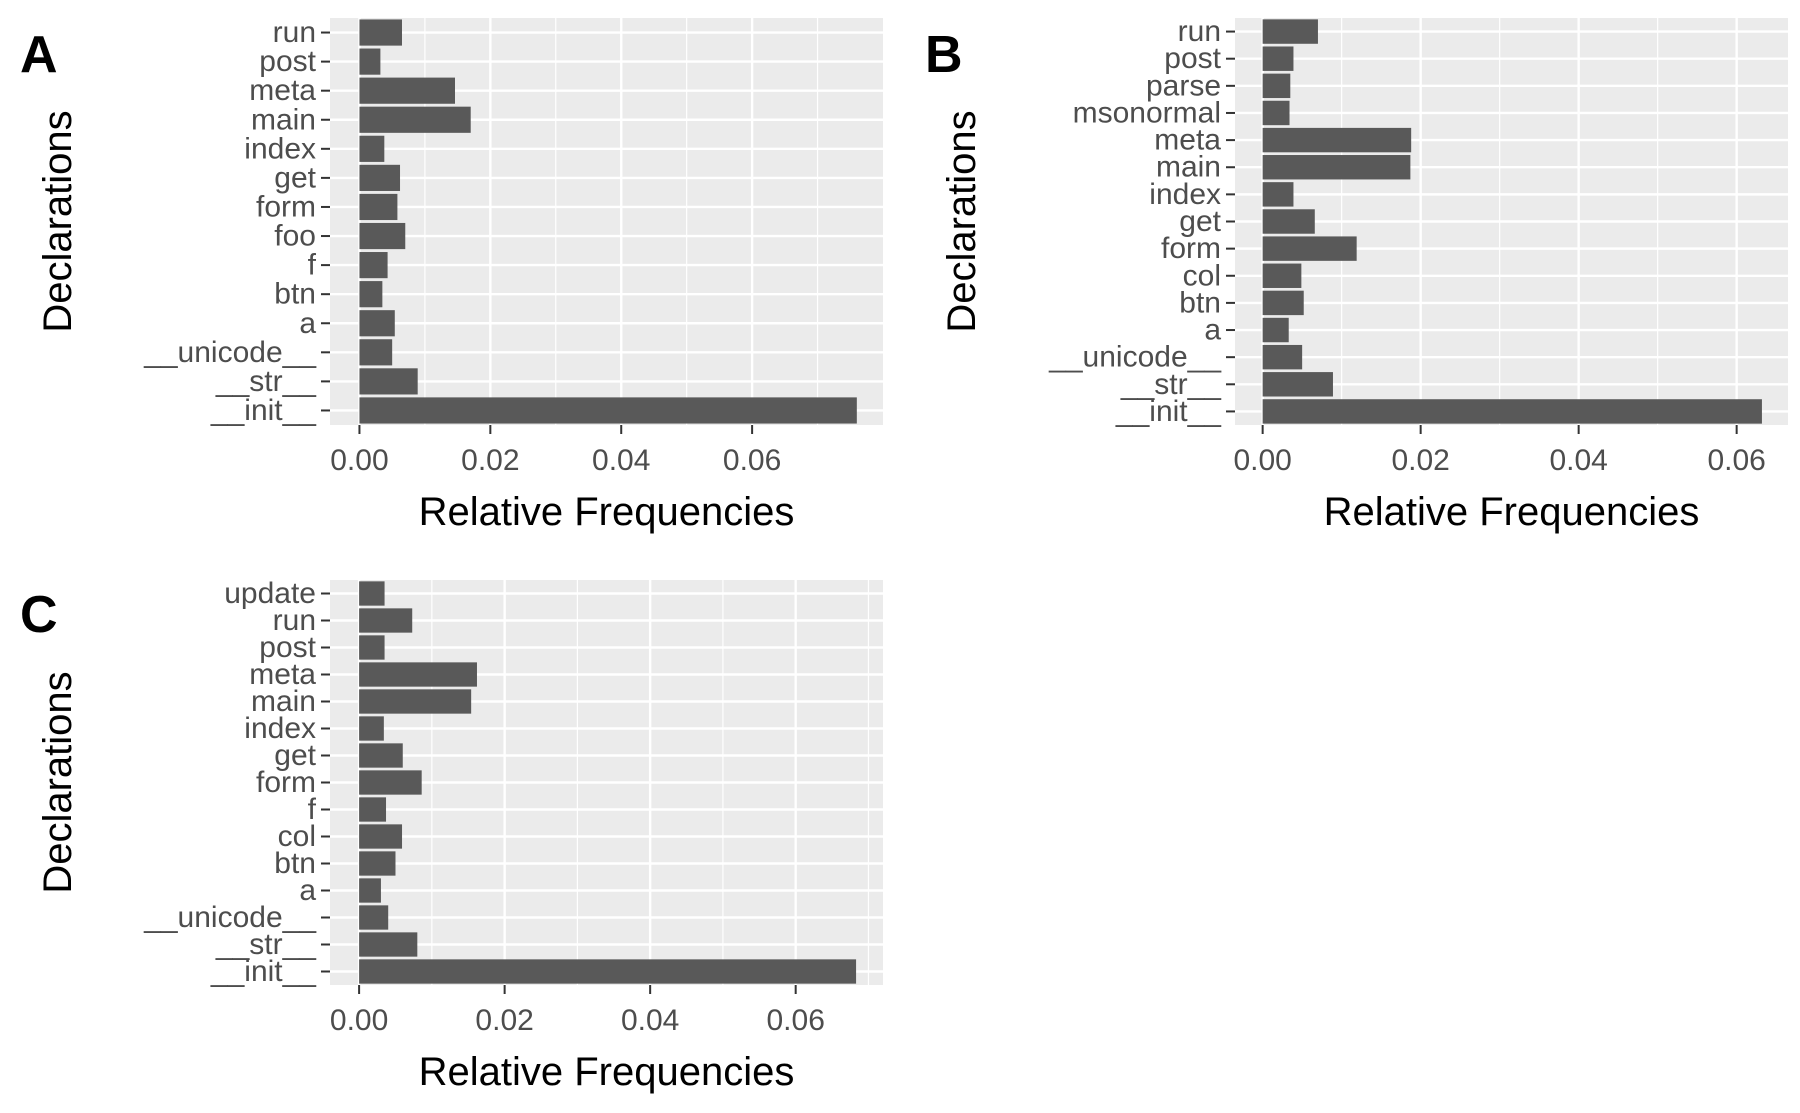 This screenshot has height=1113, width=1800. Describe the element at coordinates (1420, 460) in the screenshot. I see `x-tick-label: 0.02` at that location.